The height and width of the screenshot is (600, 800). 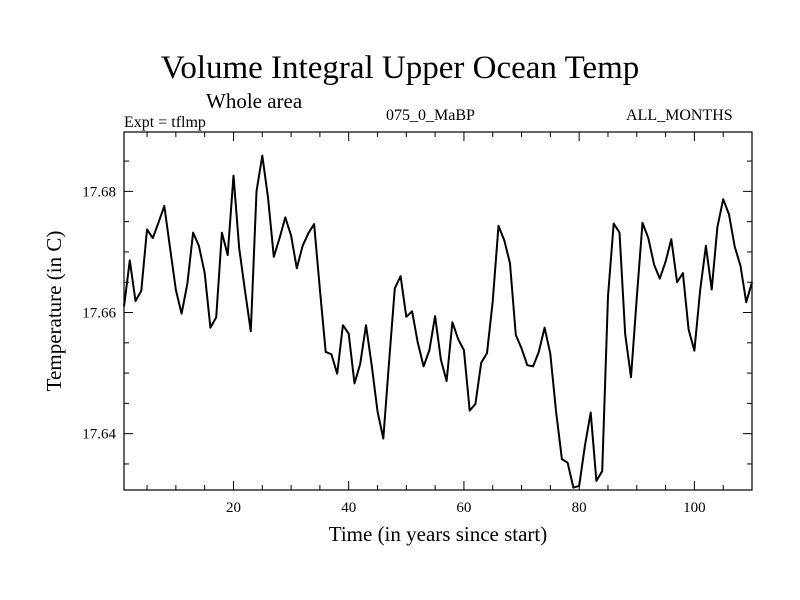 What do you see at coordinates (579, 508) in the screenshot?
I see `x-tick-label: 80` at bounding box center [579, 508].